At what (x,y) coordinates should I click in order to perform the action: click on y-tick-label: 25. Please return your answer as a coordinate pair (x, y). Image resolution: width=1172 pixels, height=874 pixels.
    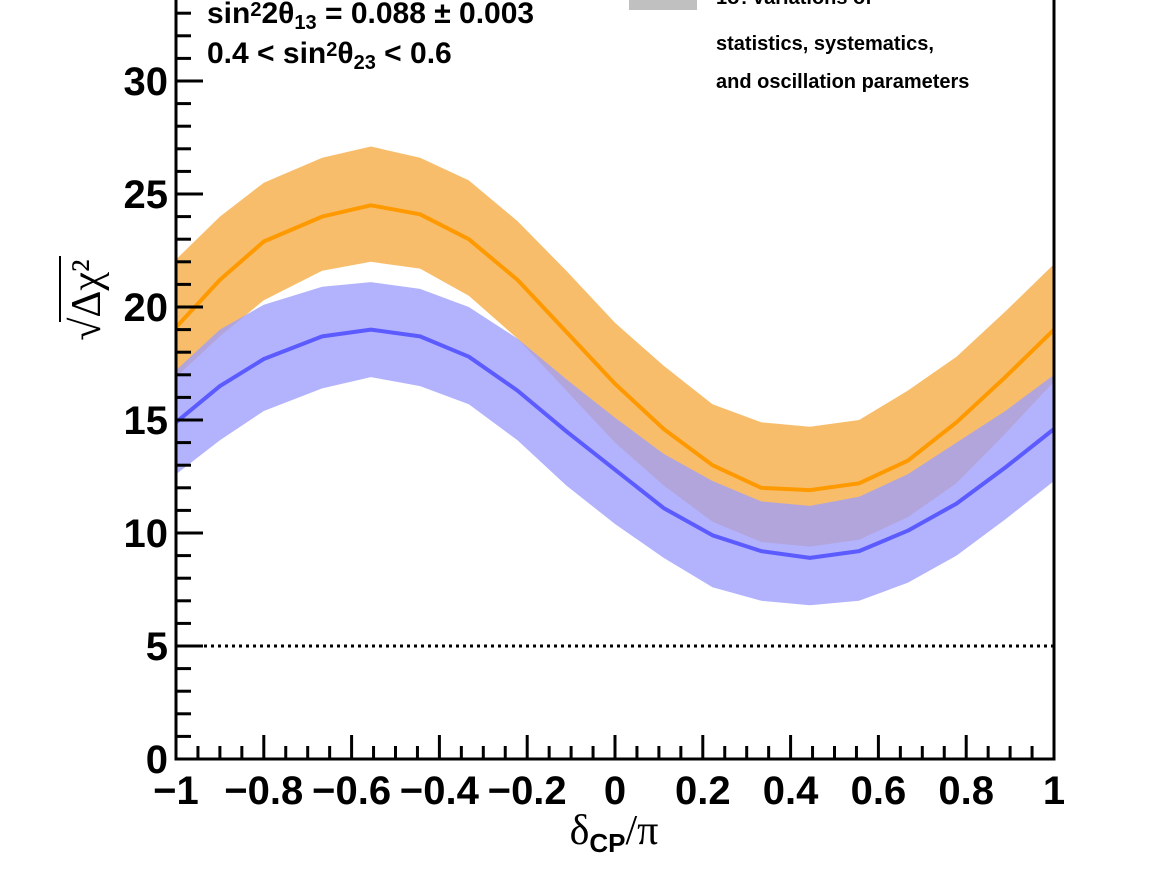
    Looking at the image, I should click on (146, 195).